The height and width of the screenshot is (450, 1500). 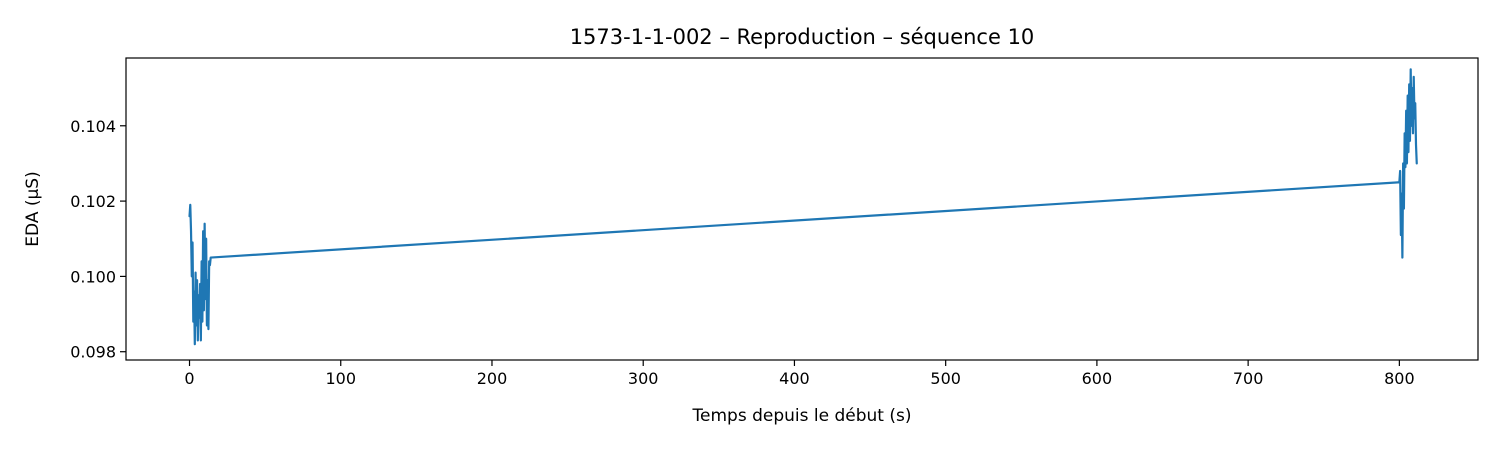 I want to click on x-tick-label: 500, so click(x=945, y=378).